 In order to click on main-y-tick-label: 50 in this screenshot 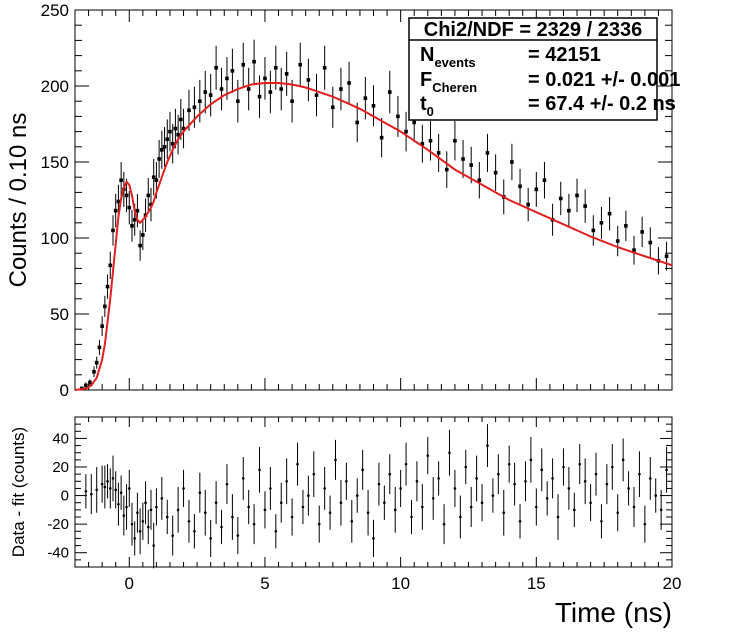, I will do `click(59, 314)`.